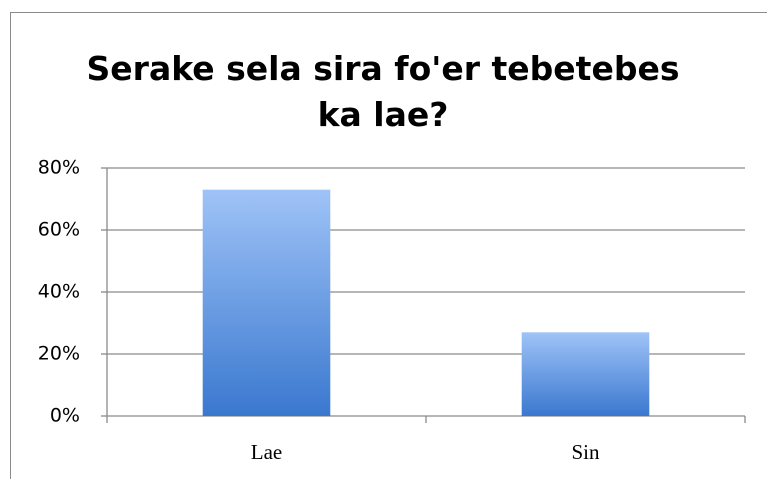 The image size is (767, 479). Describe the element at coordinates (585, 452) in the screenshot. I see `x-tick-label: Sin` at that location.